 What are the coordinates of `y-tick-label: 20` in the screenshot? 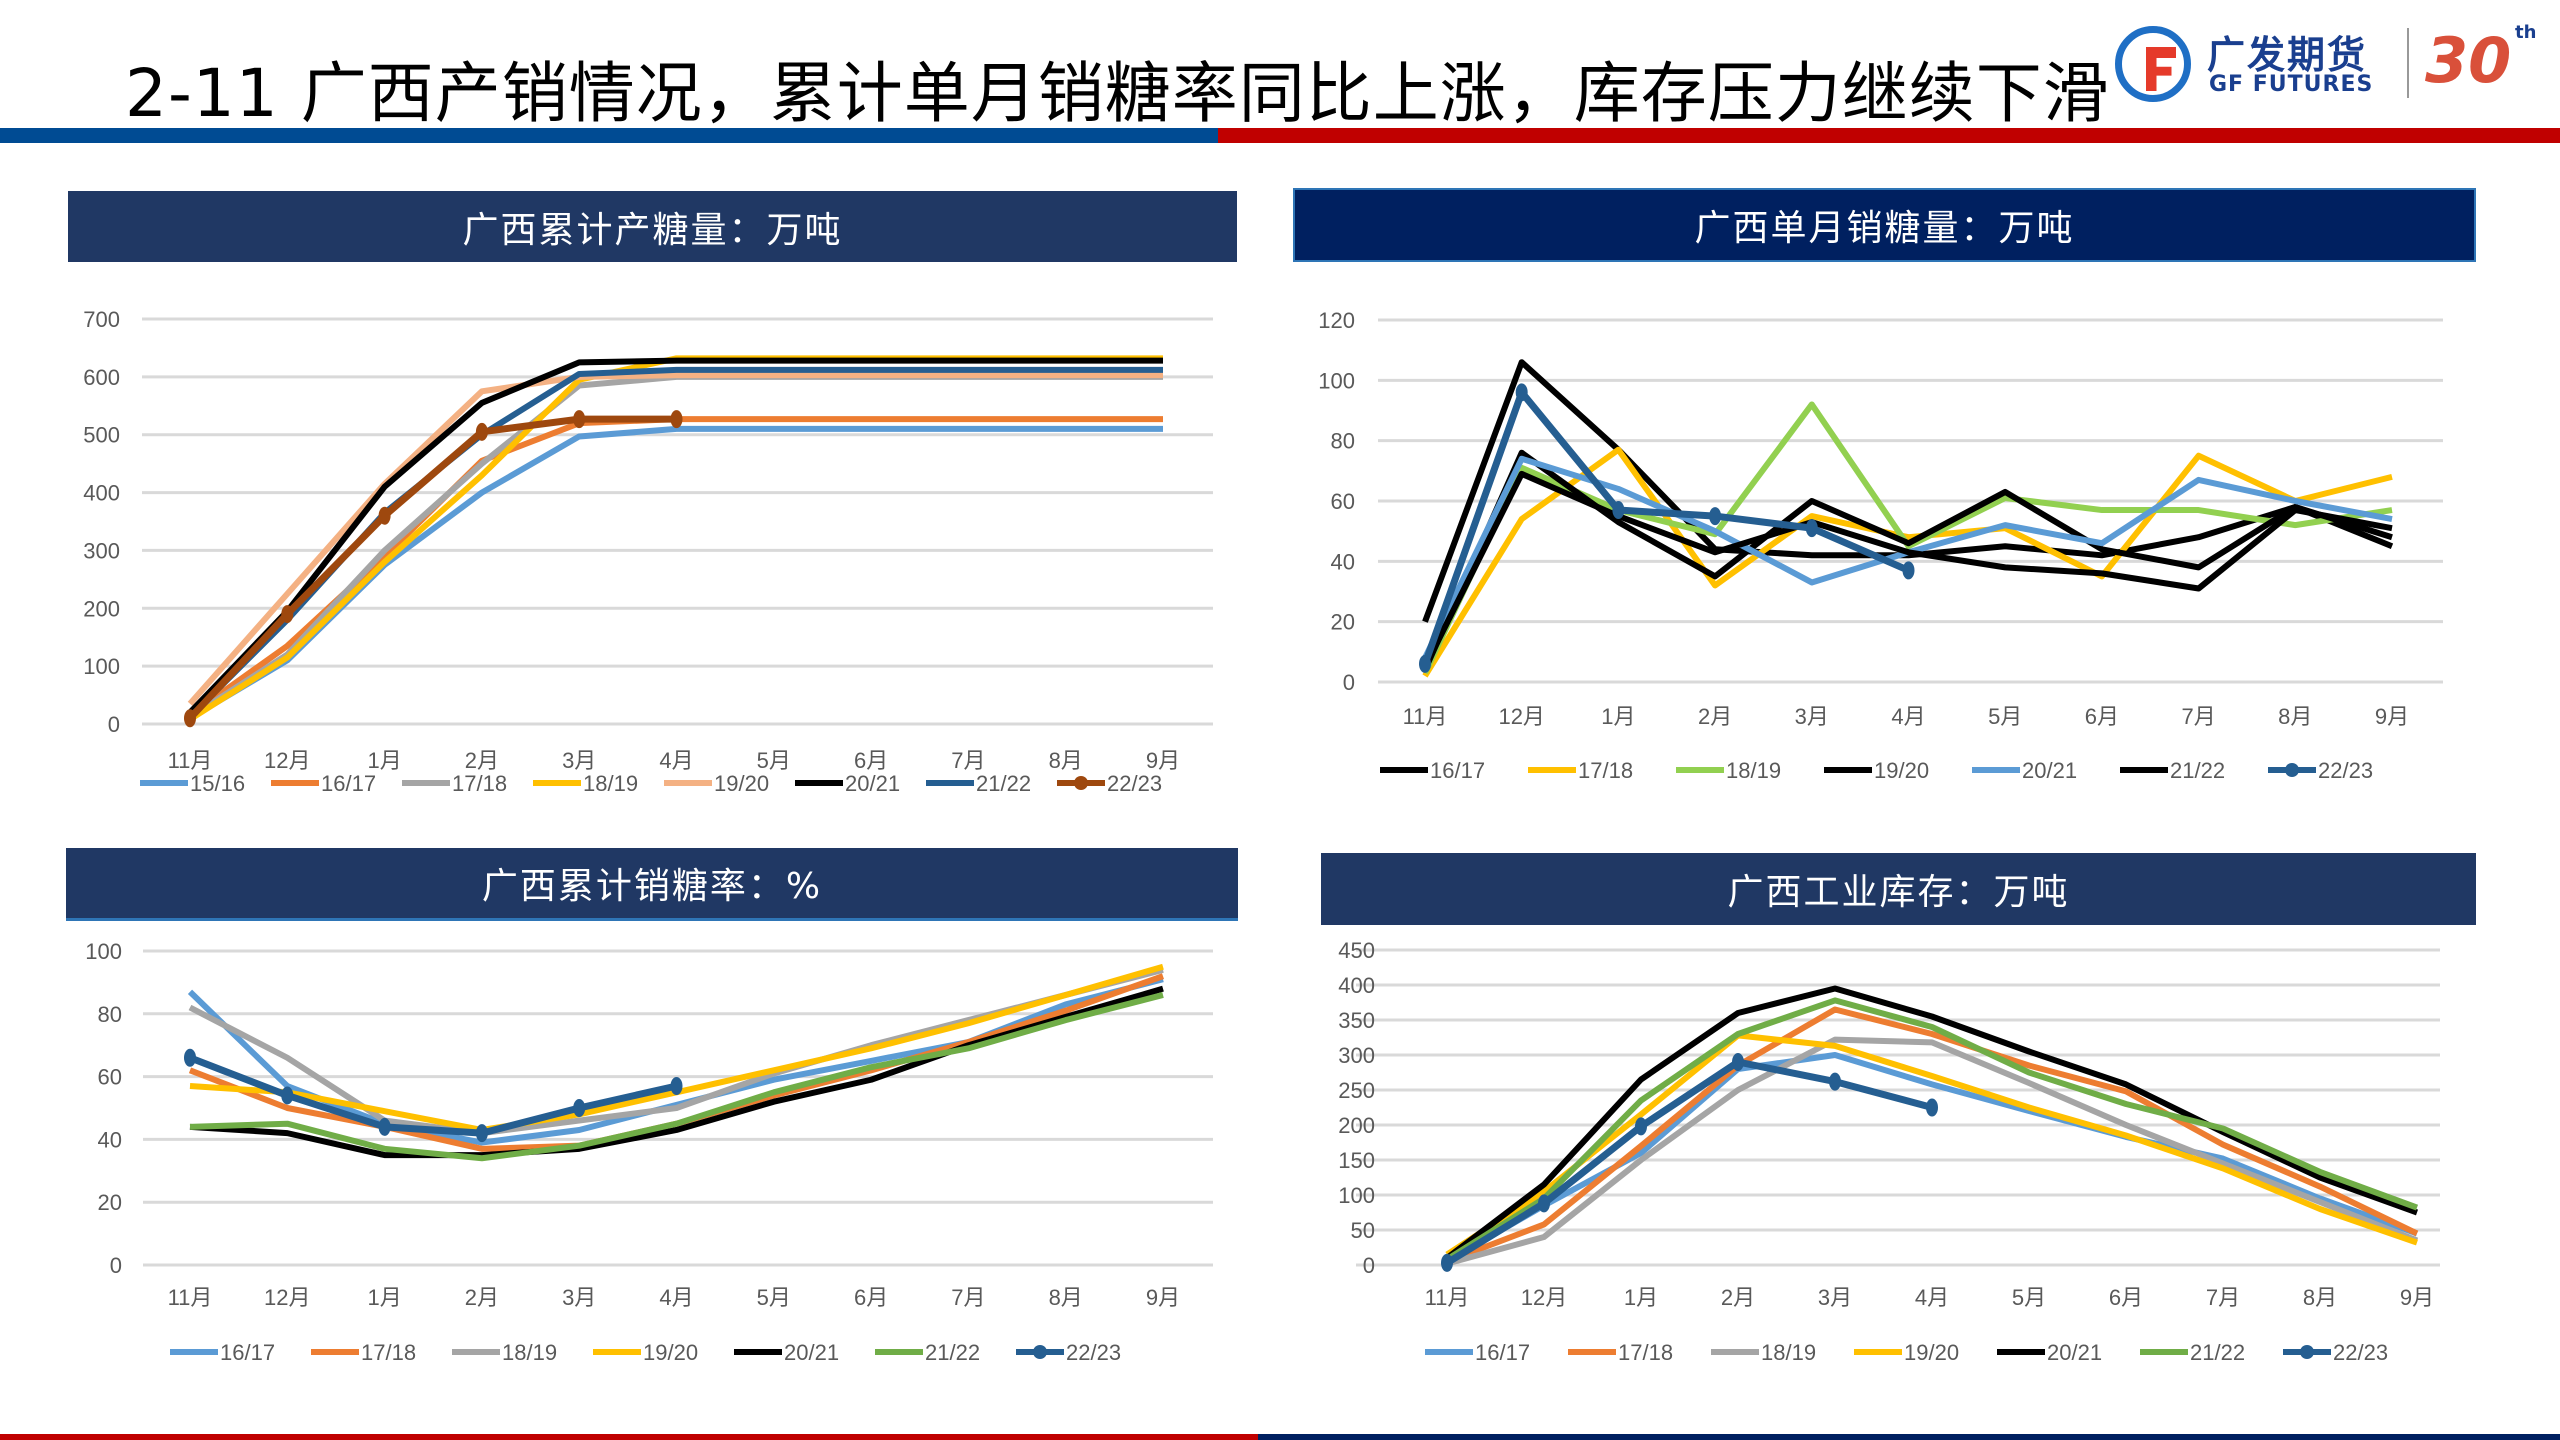 It's located at (110, 1202).